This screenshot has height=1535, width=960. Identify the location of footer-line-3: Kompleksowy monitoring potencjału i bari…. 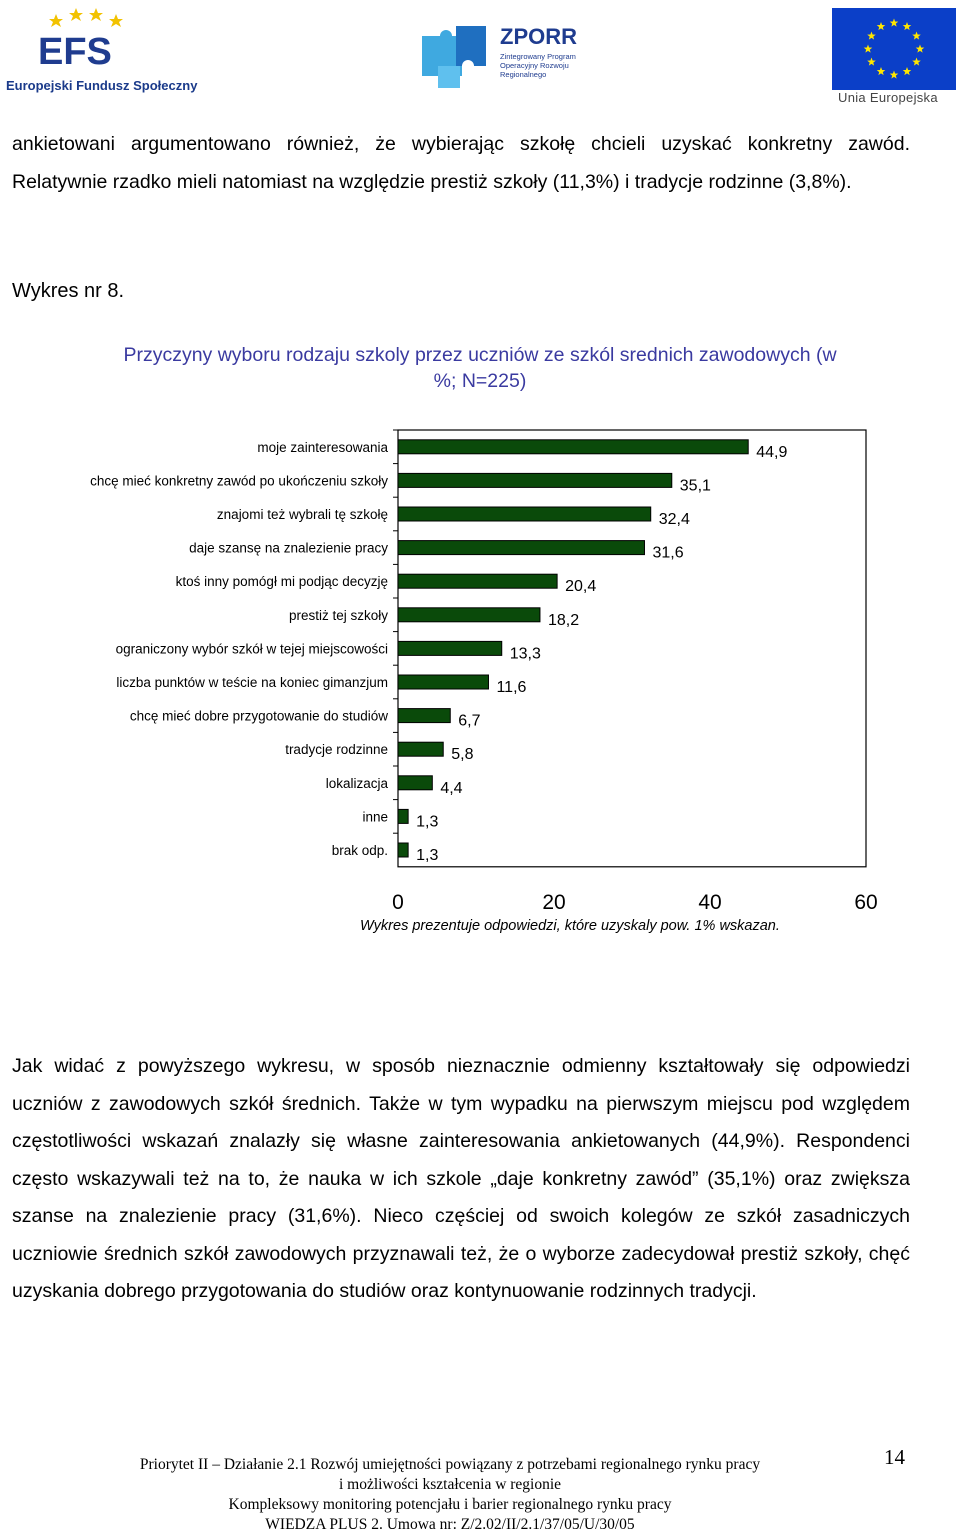
(450, 1504).